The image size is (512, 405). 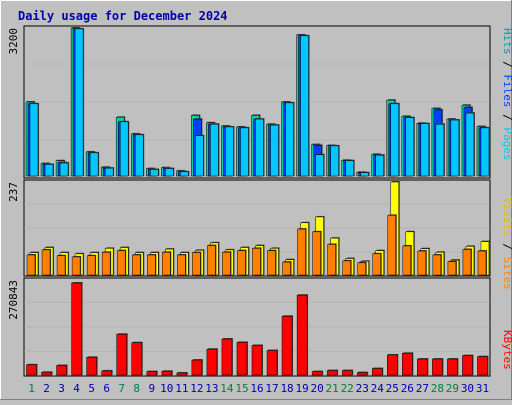 I want to click on legend-files: Files, so click(x=506, y=90).